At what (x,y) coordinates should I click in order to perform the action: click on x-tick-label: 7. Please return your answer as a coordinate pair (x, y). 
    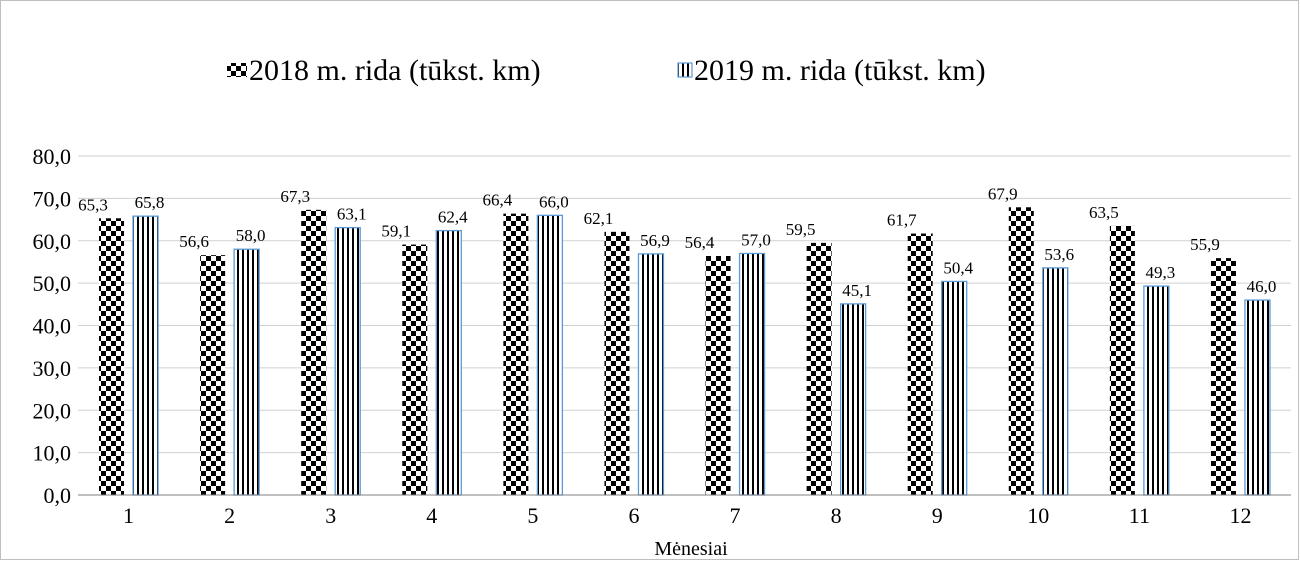
    Looking at the image, I should click on (735, 515).